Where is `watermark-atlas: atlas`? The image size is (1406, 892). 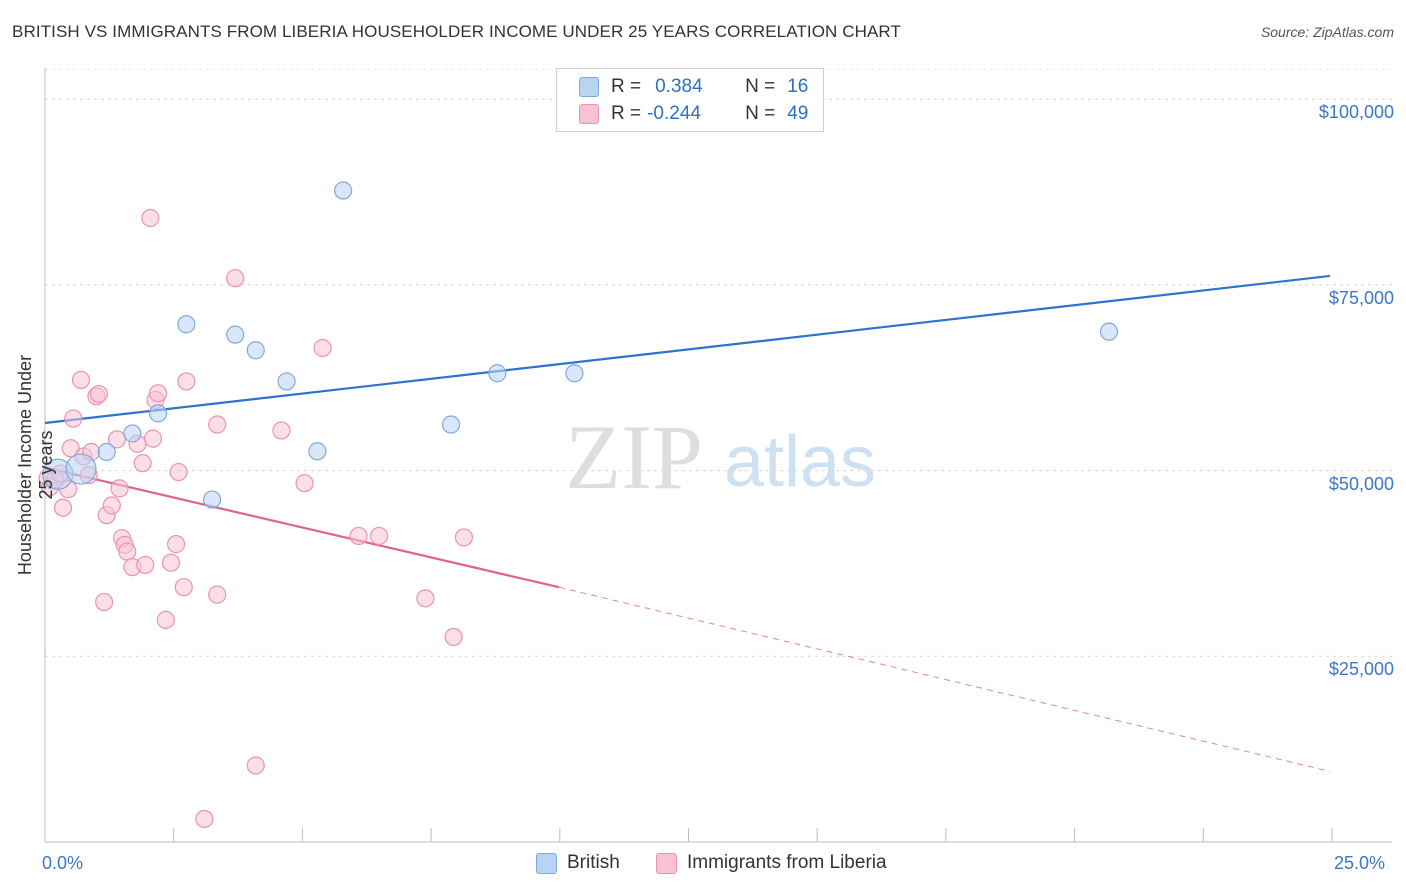
watermark-atlas: atlas is located at coordinates (800, 462).